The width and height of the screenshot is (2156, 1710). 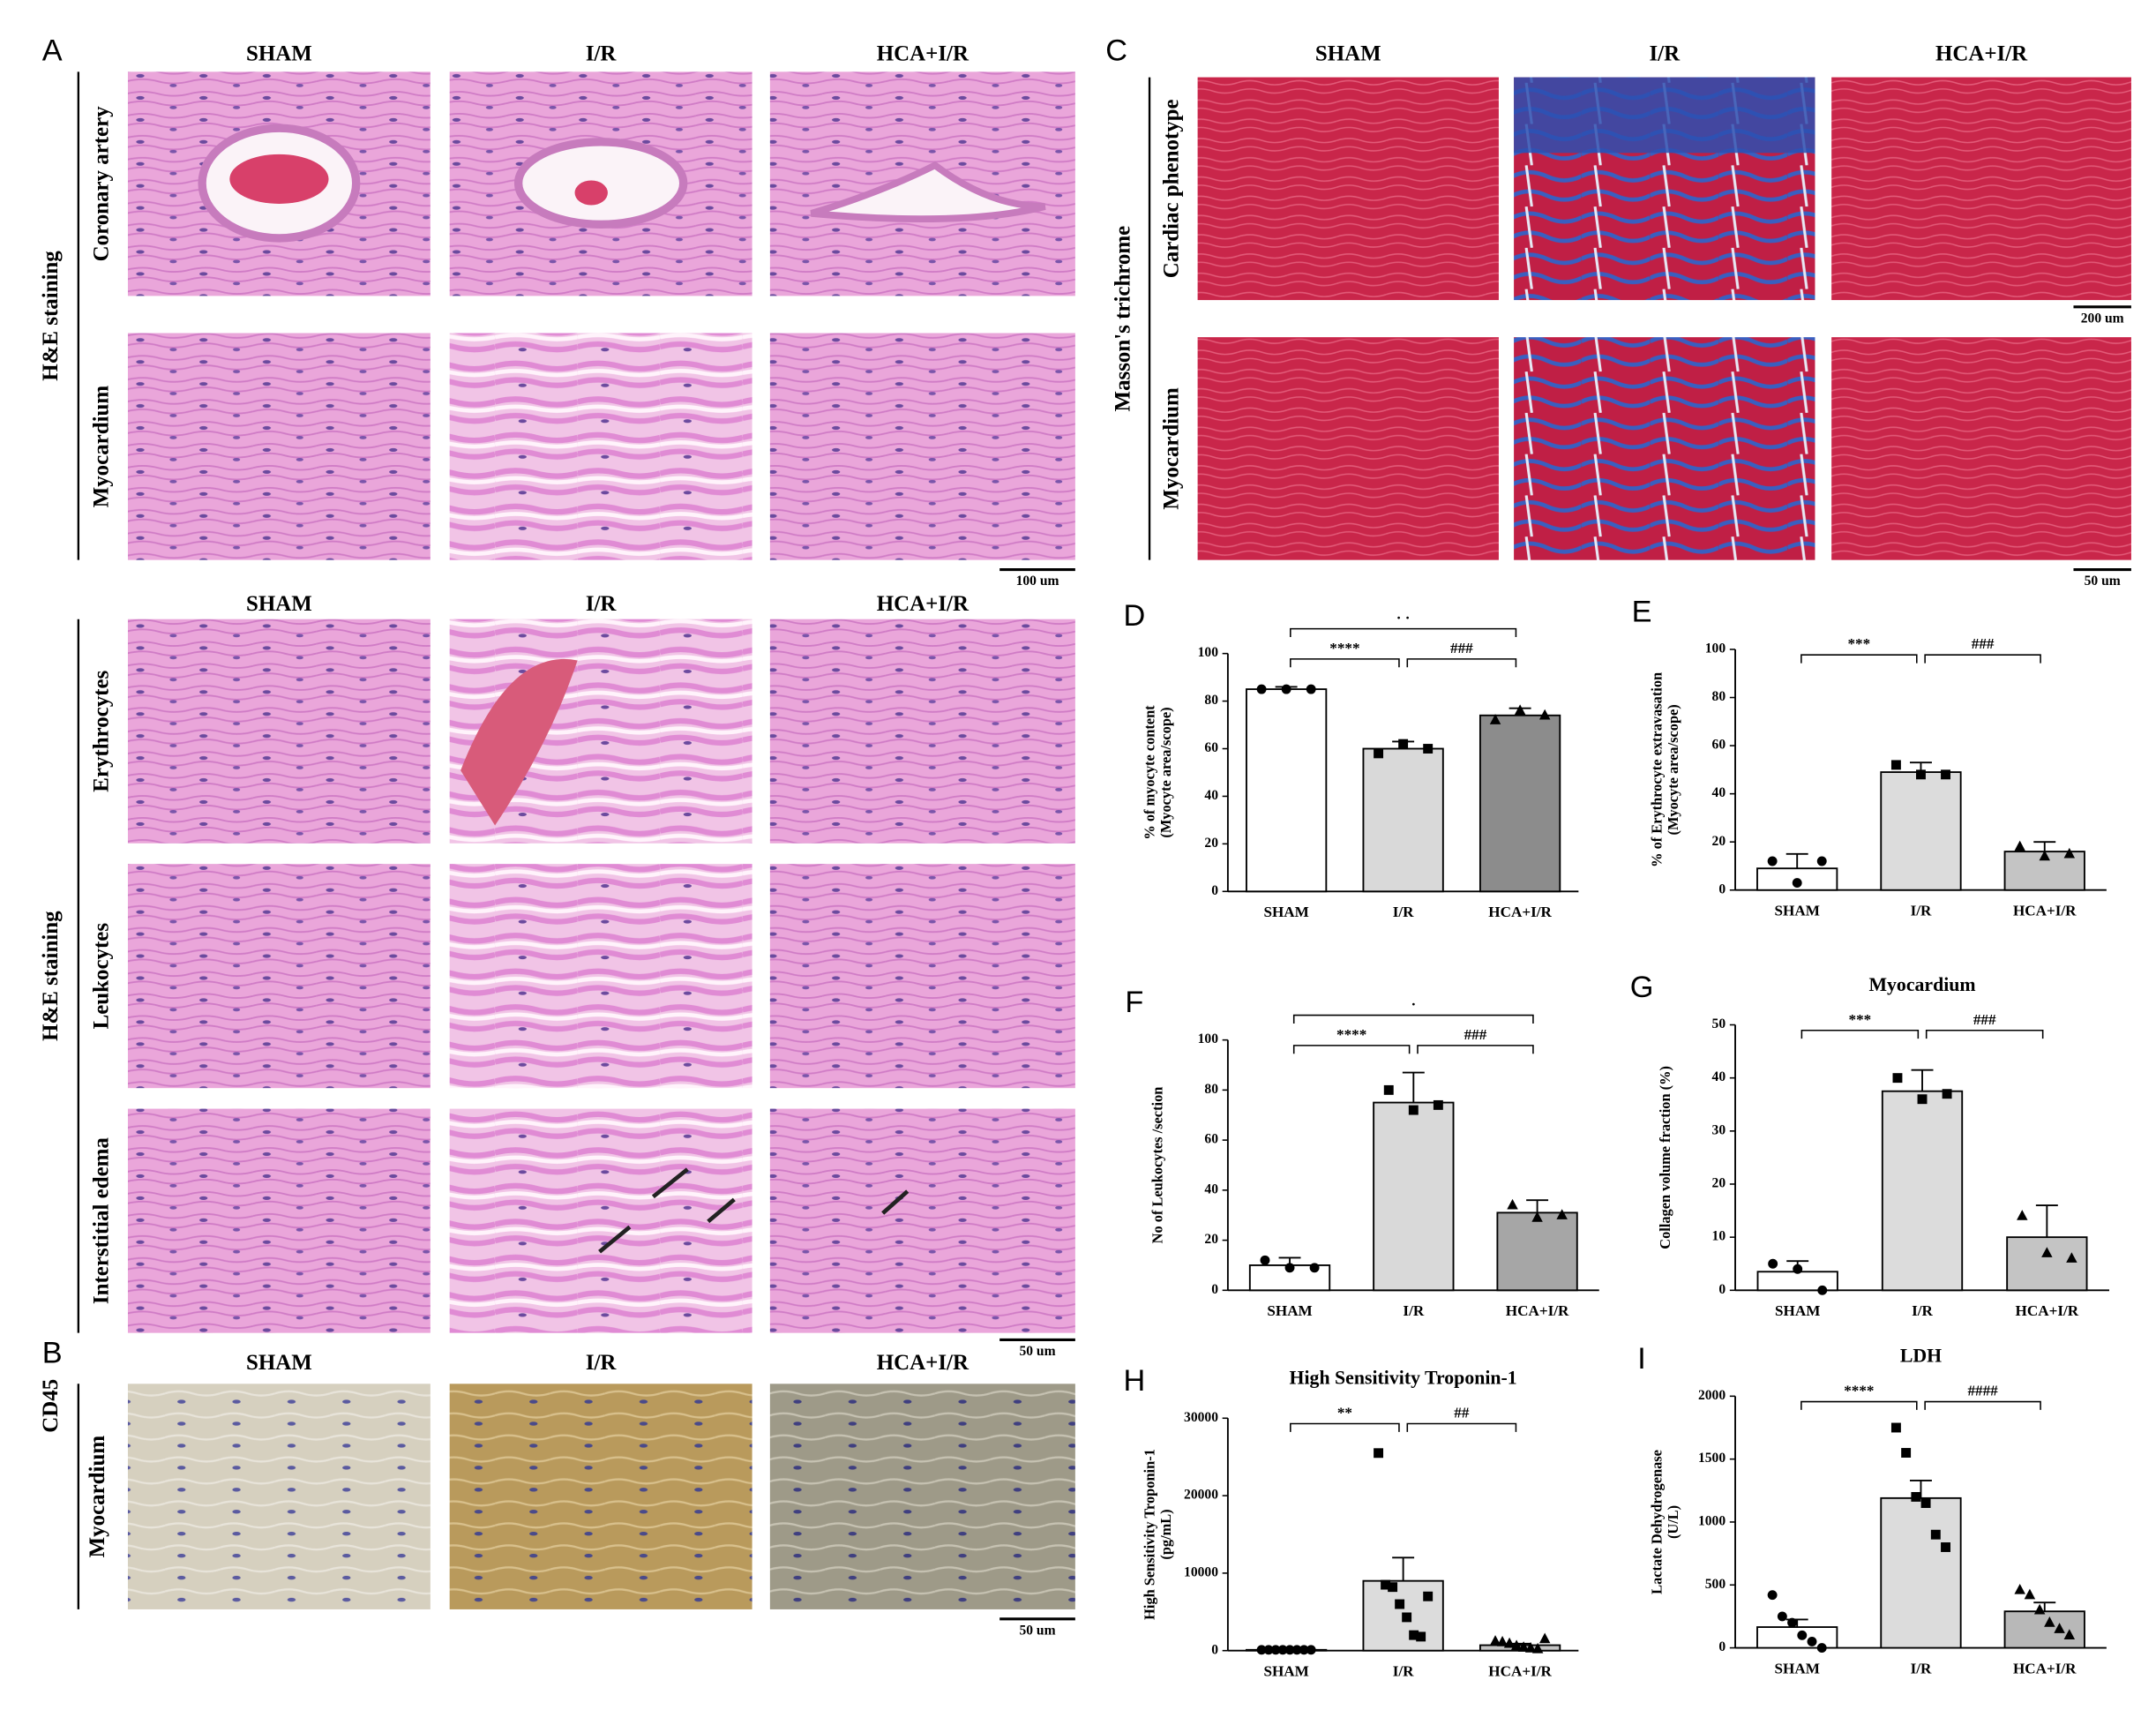 What do you see at coordinates (1157, 1165) in the screenshot?
I see `y-axis-label: No of Leukocytes /section` at bounding box center [1157, 1165].